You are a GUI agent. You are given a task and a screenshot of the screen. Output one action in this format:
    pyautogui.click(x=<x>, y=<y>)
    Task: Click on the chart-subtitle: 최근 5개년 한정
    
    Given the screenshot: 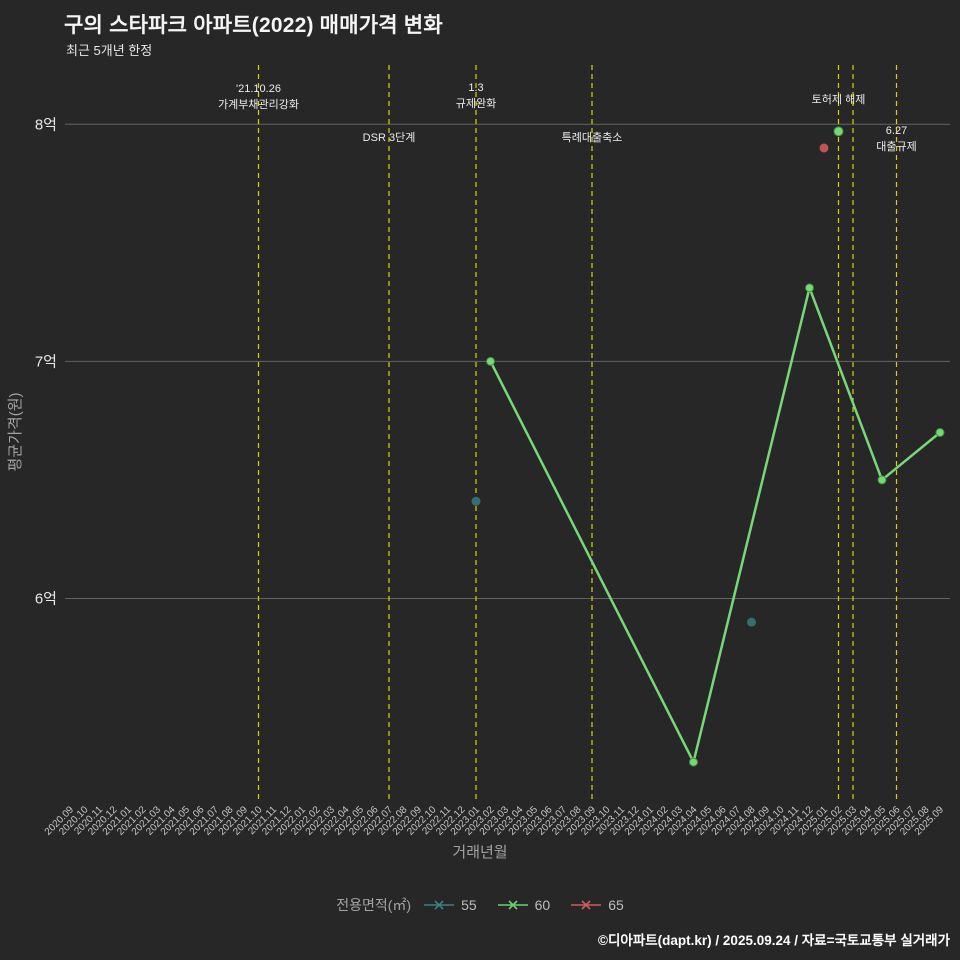 What is the action you would take?
    pyautogui.click(x=109, y=50)
    